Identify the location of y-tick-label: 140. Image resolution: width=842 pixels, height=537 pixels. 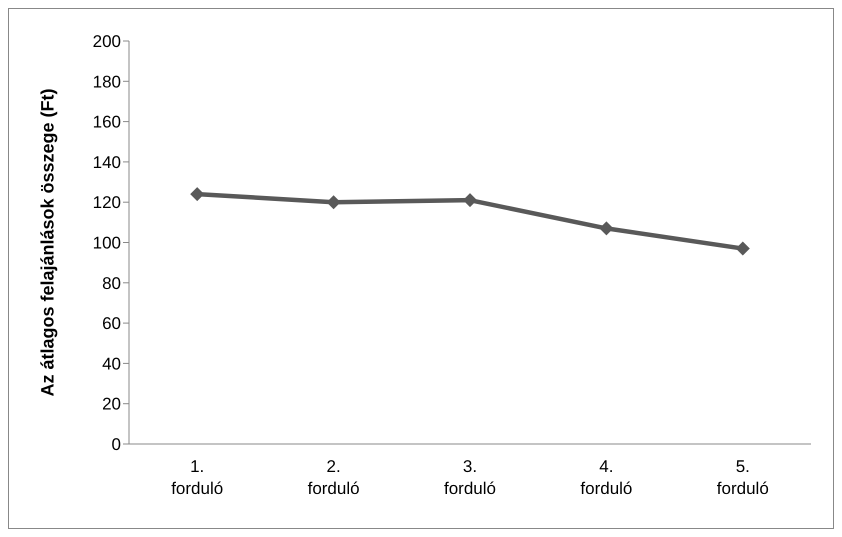
(106, 162).